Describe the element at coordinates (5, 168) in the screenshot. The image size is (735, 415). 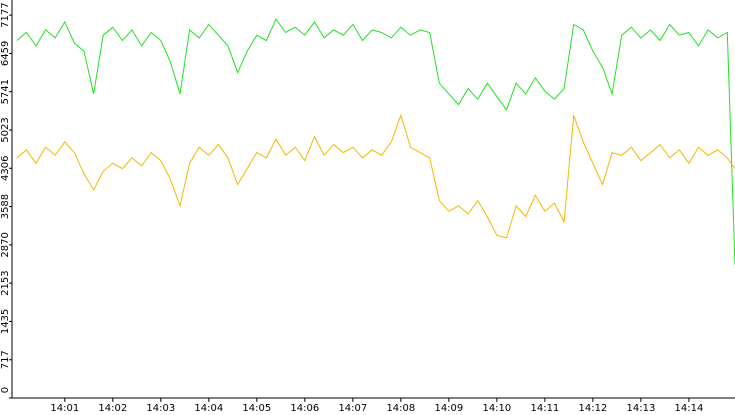
I see `y-tick-label: 4306` at that location.